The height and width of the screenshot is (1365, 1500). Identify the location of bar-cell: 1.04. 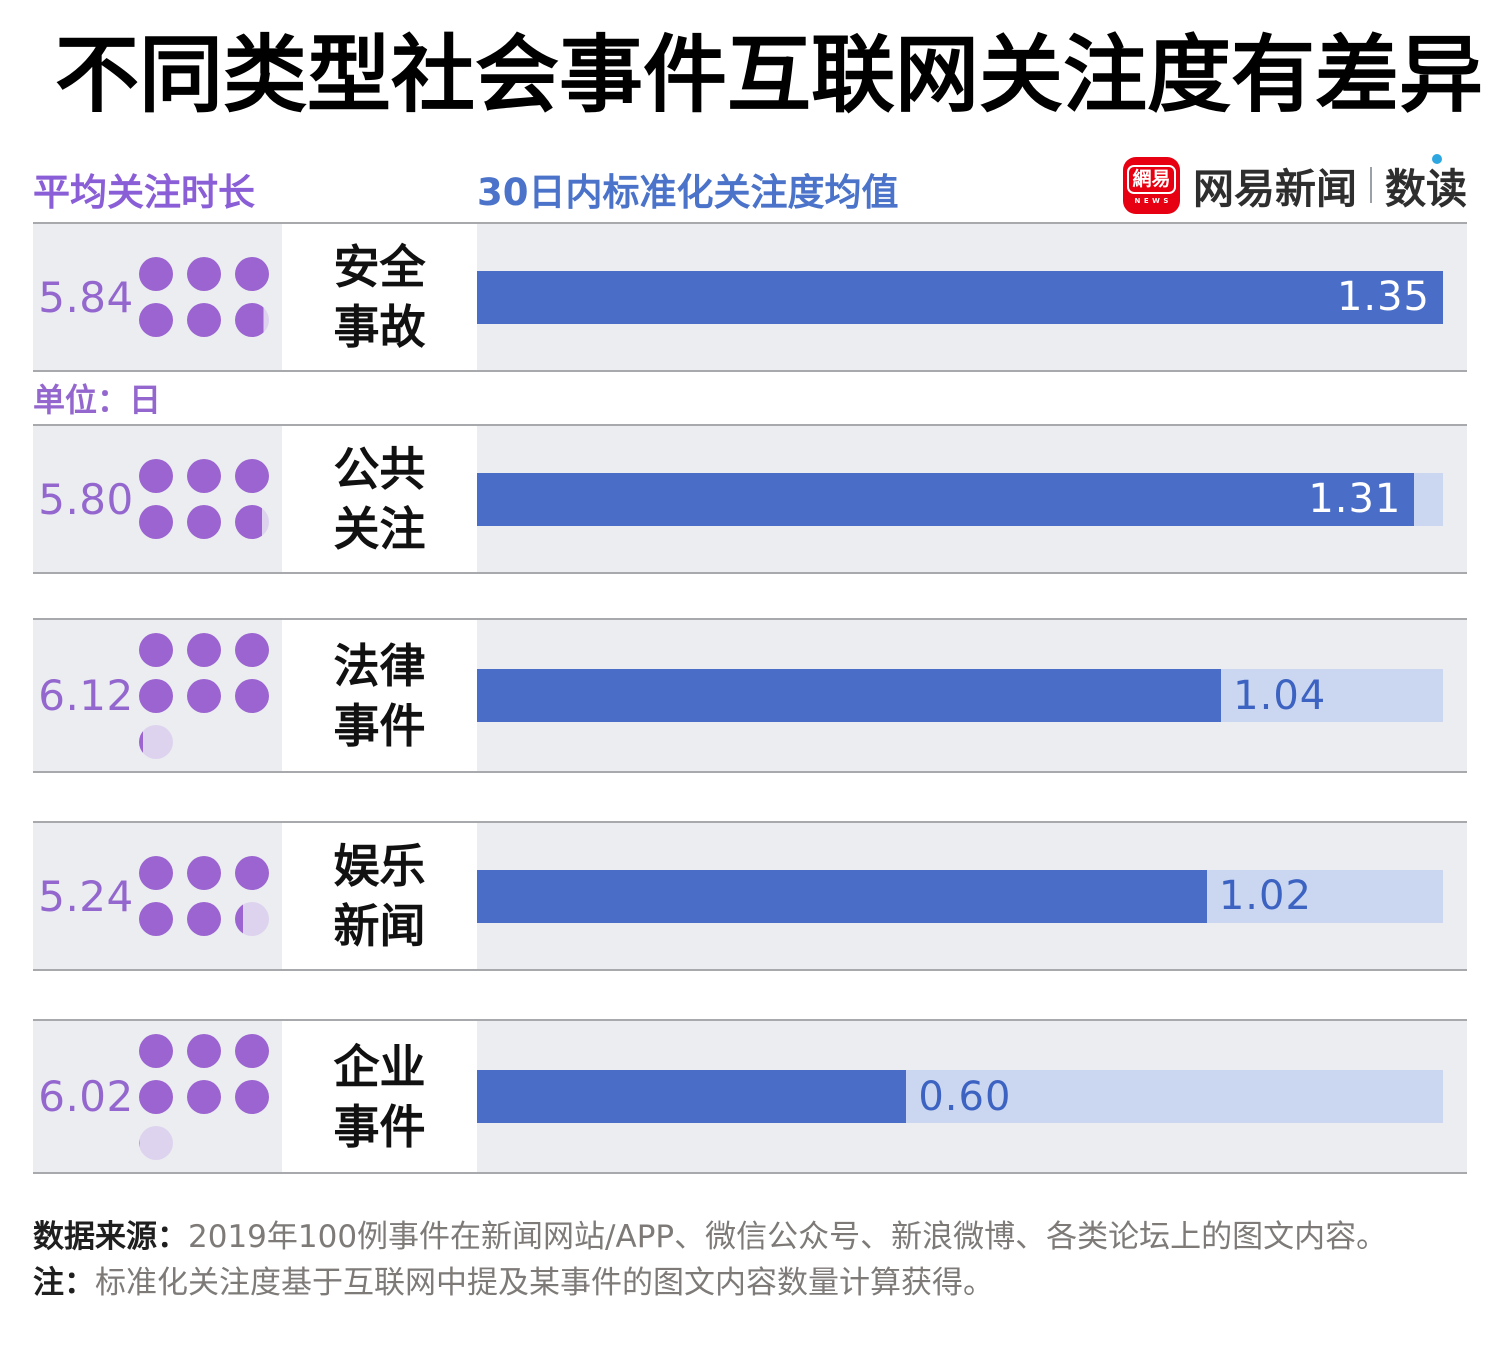
(972, 696).